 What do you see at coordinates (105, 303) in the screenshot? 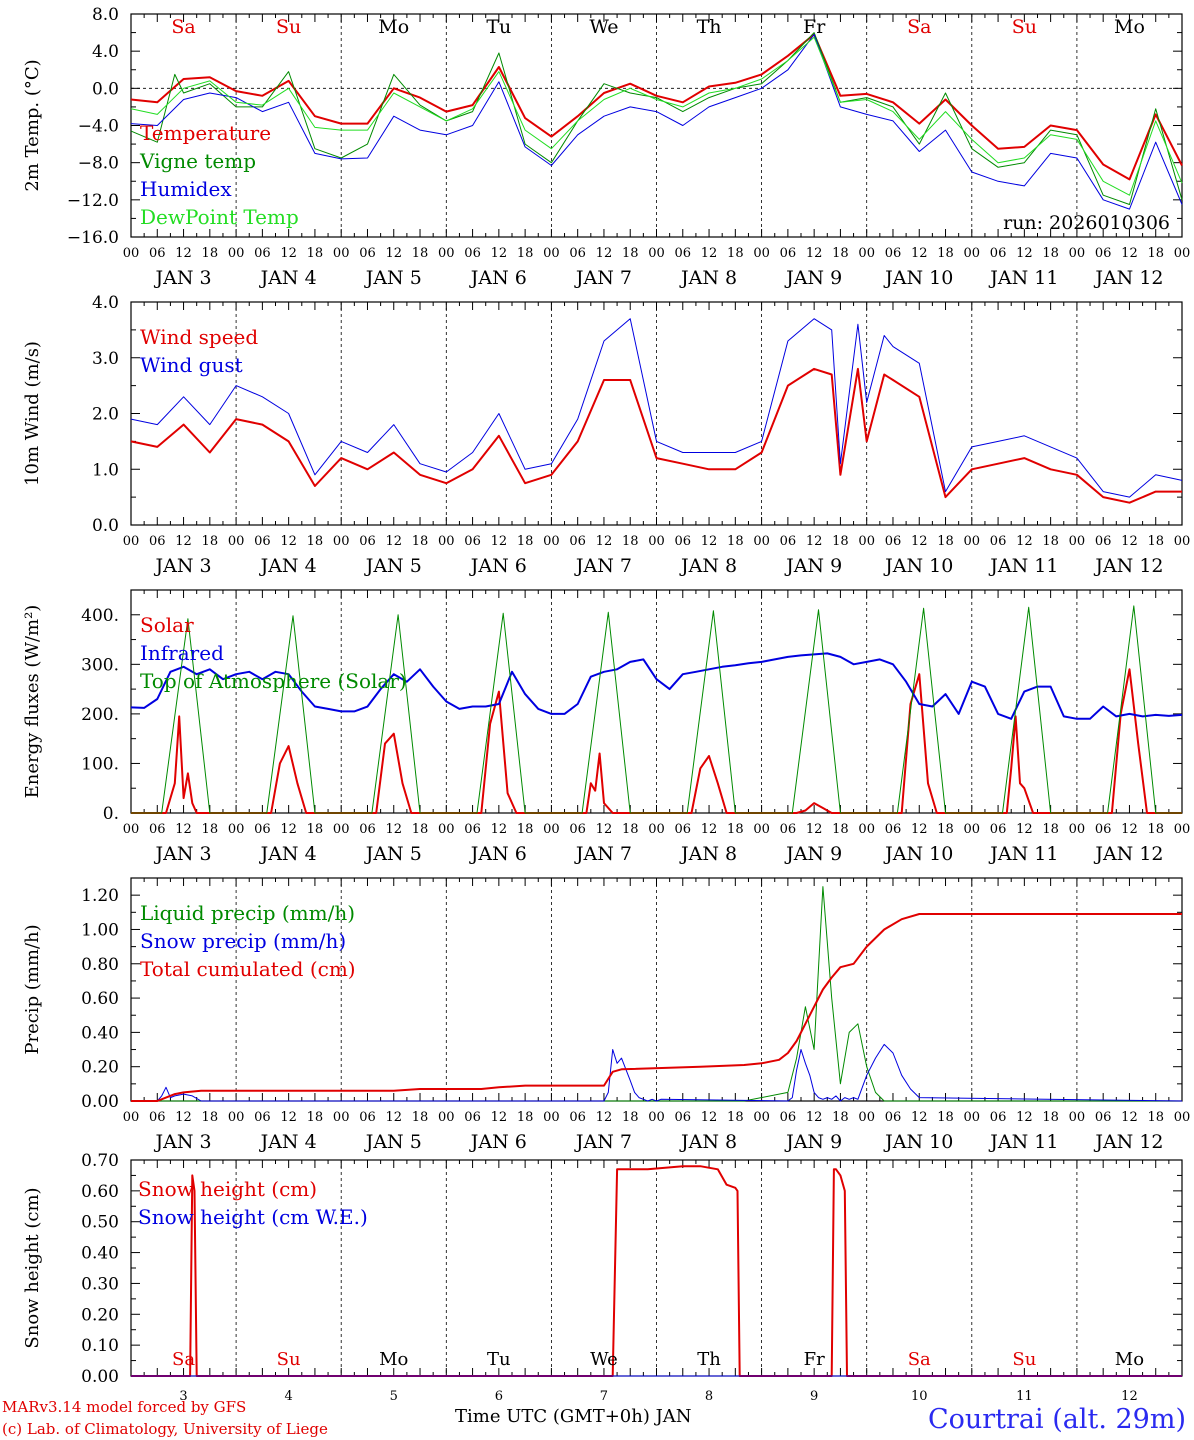
I see `y-tick-label: 4.0` at bounding box center [105, 303].